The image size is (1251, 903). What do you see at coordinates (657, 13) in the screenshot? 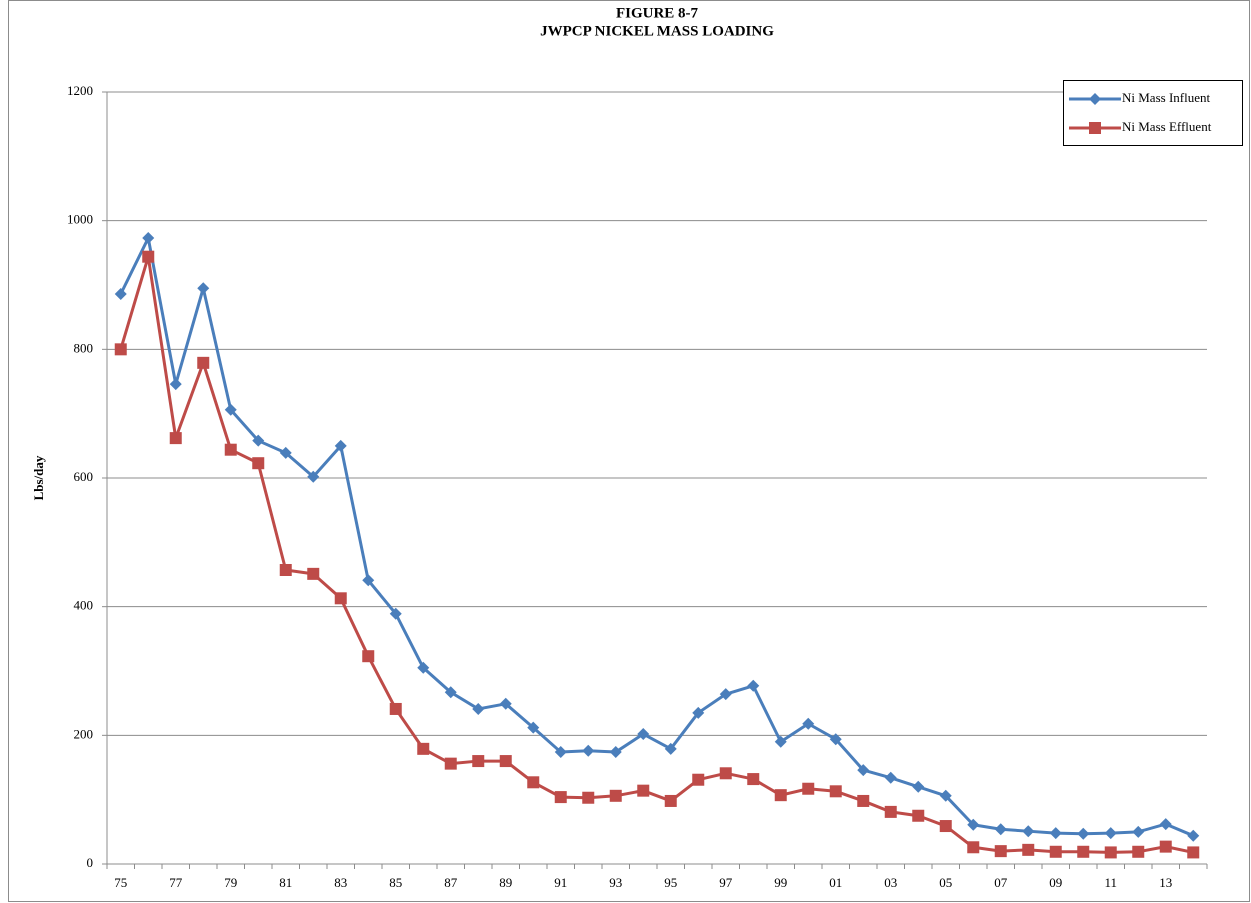
I see `chart-title: FIGURE 8-7` at bounding box center [657, 13].